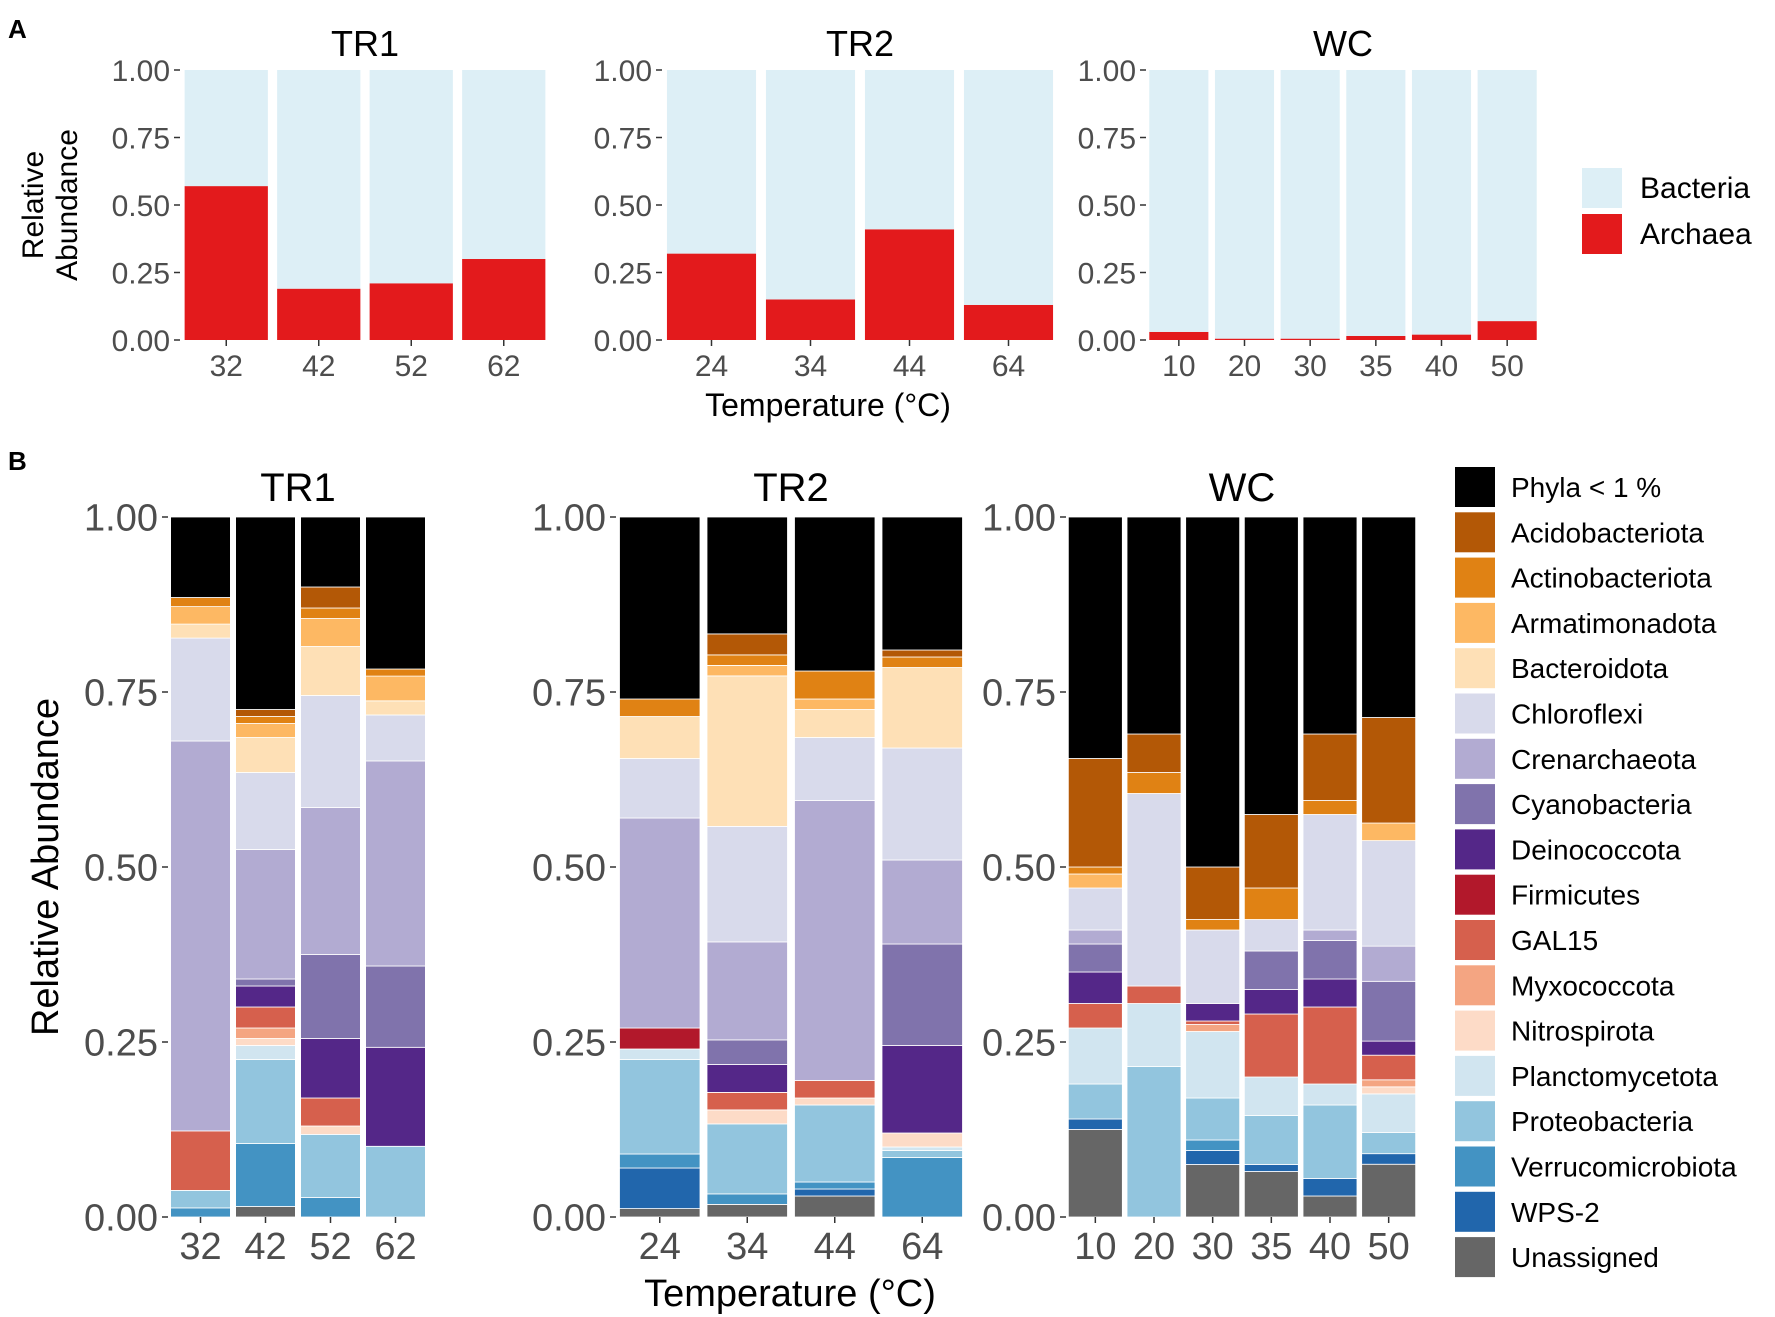 The width and height of the screenshot is (1775, 1317). I want to click on legend-swatch-gal15, so click(1475, 940).